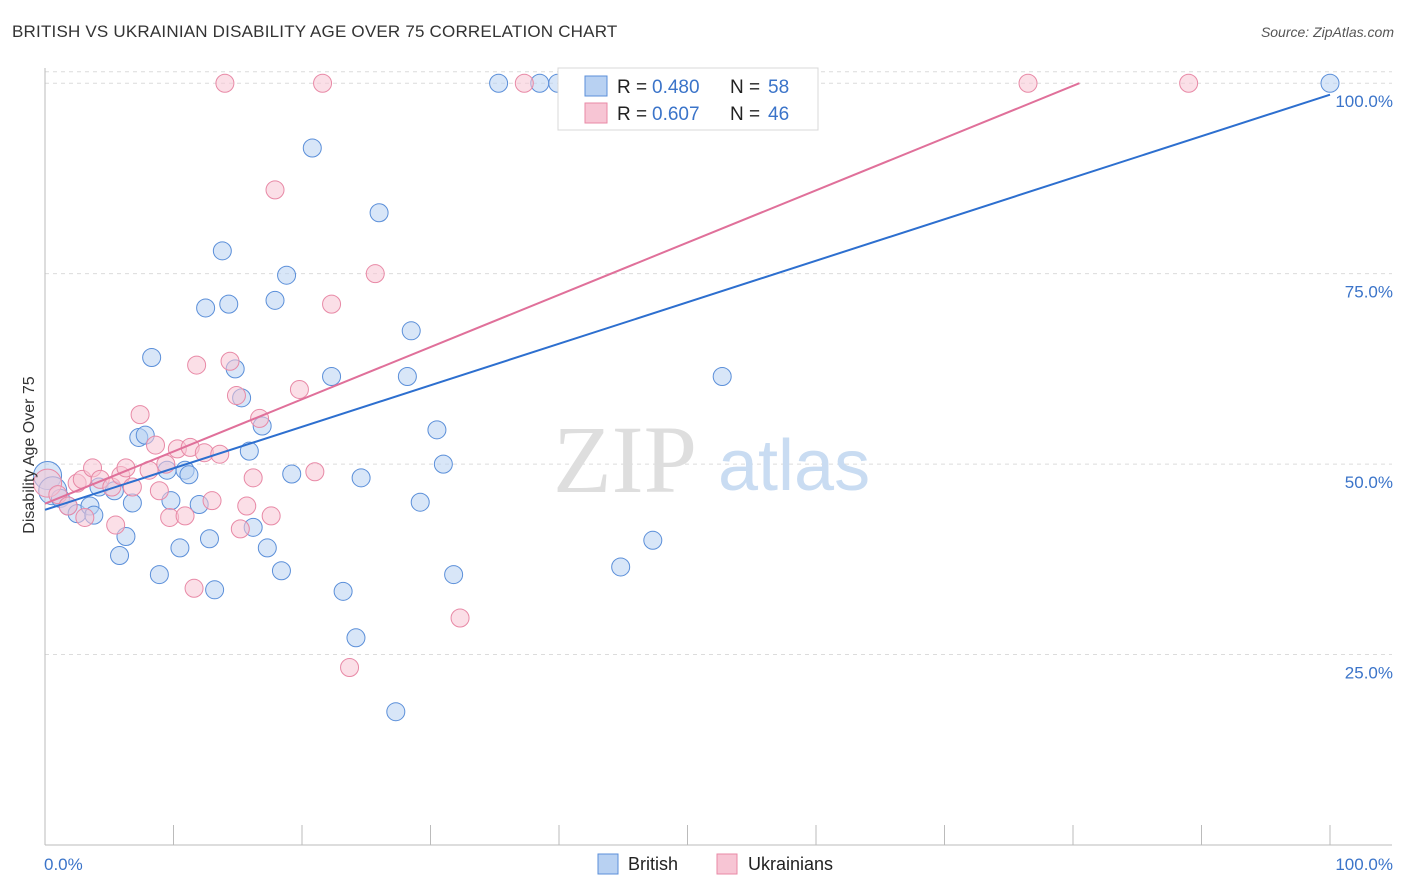 This screenshot has height=892, width=1406. I want to click on bottom-legend-british-swatch, so click(608, 864).